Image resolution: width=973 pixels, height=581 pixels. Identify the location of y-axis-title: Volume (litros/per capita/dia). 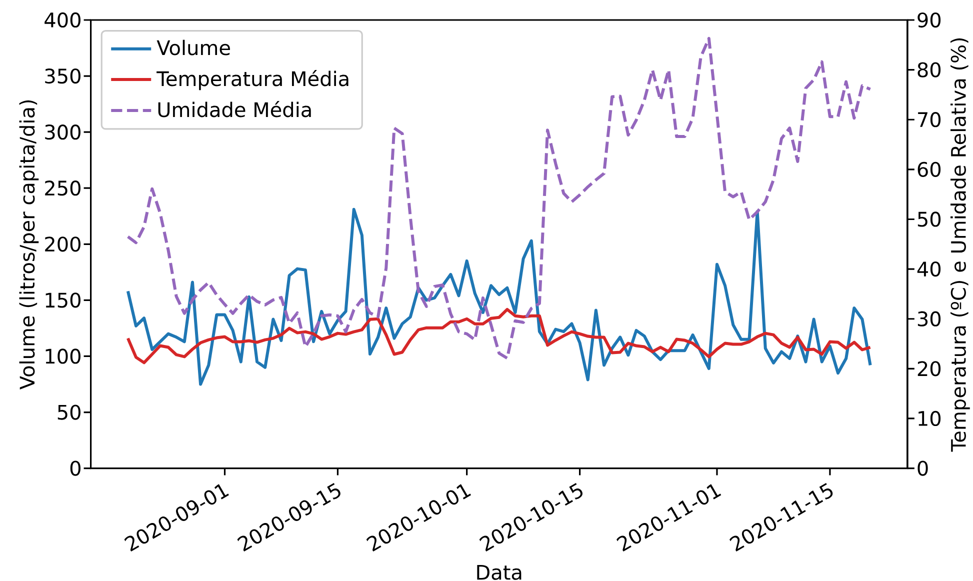
(29, 245).